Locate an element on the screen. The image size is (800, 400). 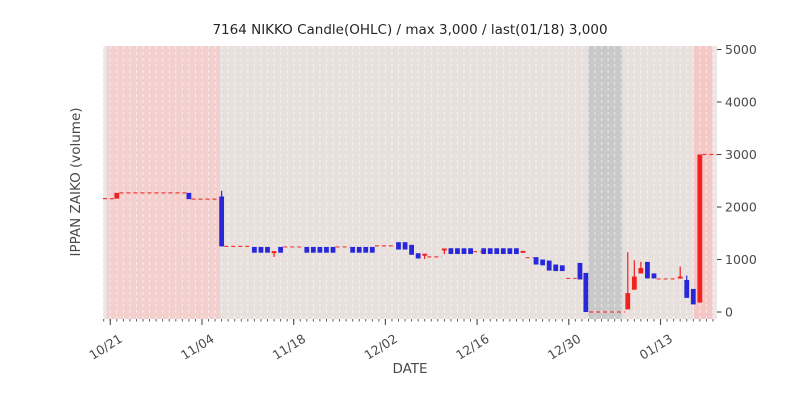
band-left-edge-strip is located at coordinates (105, 182).